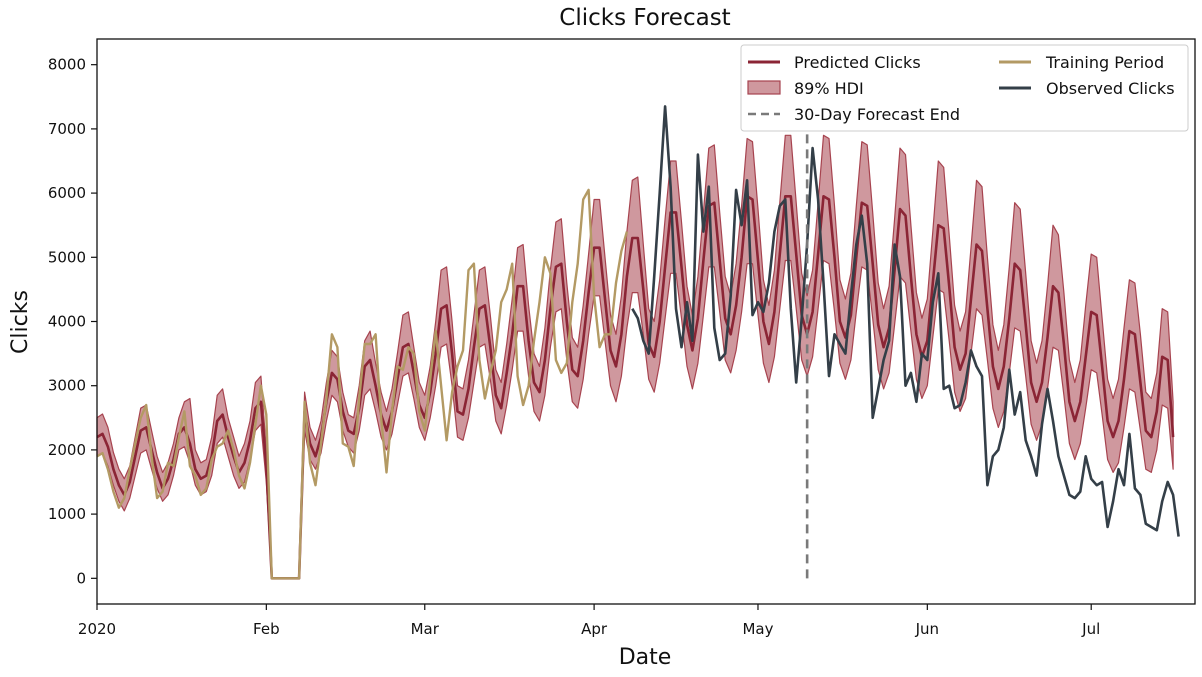 Image resolution: width=1202 pixels, height=677 pixels. Describe the element at coordinates (425, 629) in the screenshot. I see `x-tick-label: Mar` at that location.